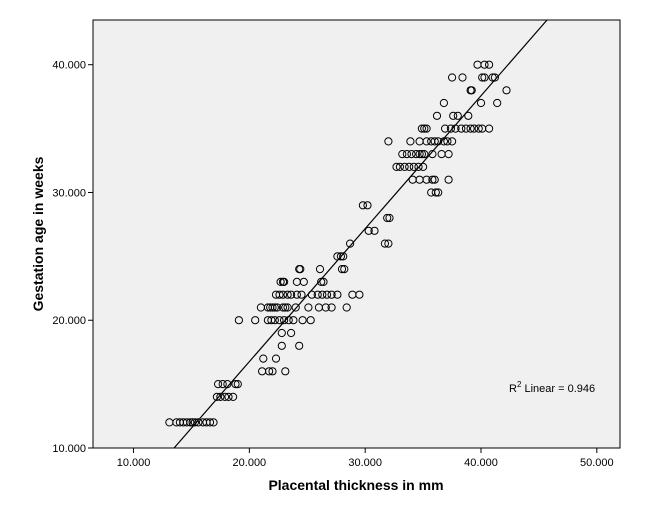 This screenshot has height=511, width=655. What do you see at coordinates (552, 387) in the screenshot?
I see `r2-annotation: R2 Linear = 0.946` at bounding box center [552, 387].